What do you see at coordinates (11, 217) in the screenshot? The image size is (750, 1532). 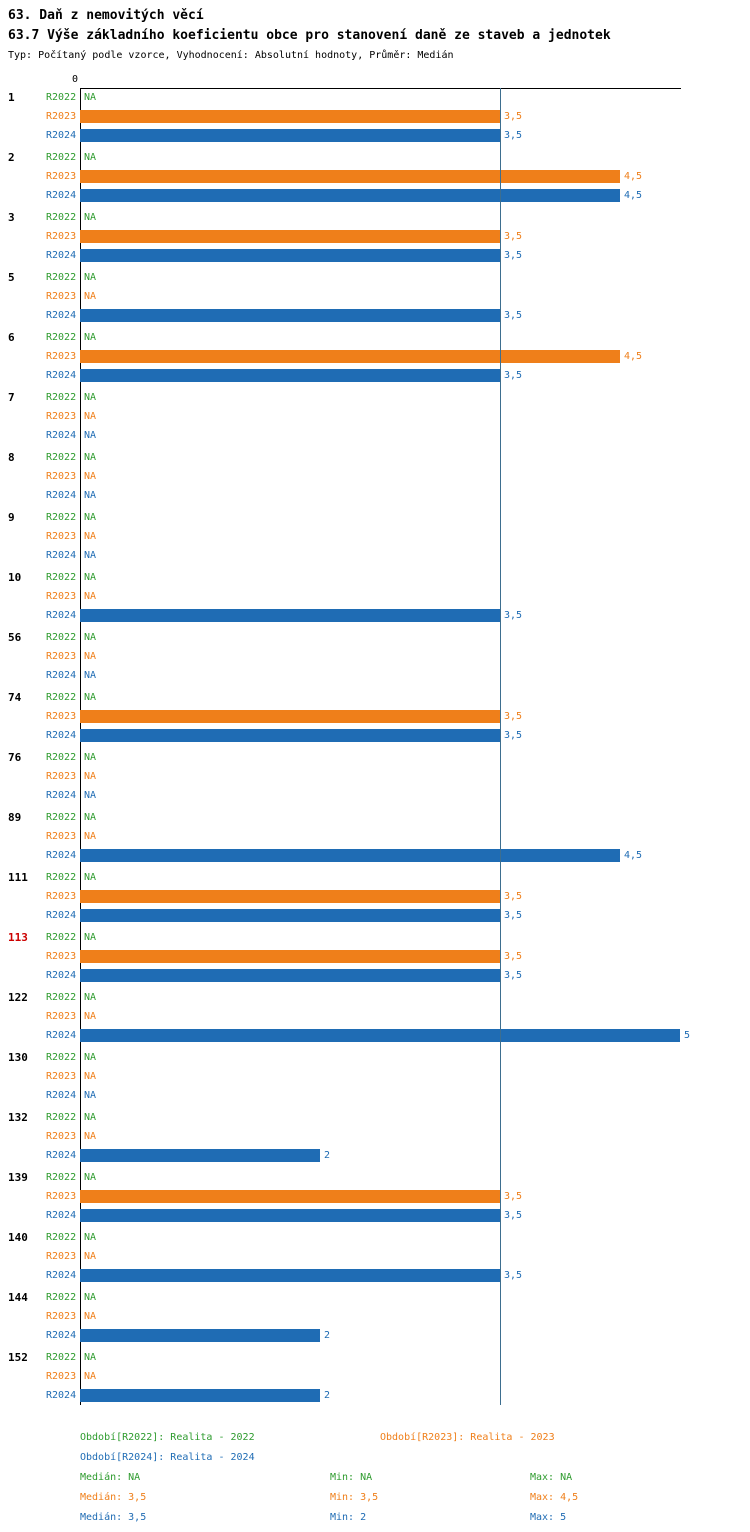 I see `group-label: 3` at bounding box center [11, 217].